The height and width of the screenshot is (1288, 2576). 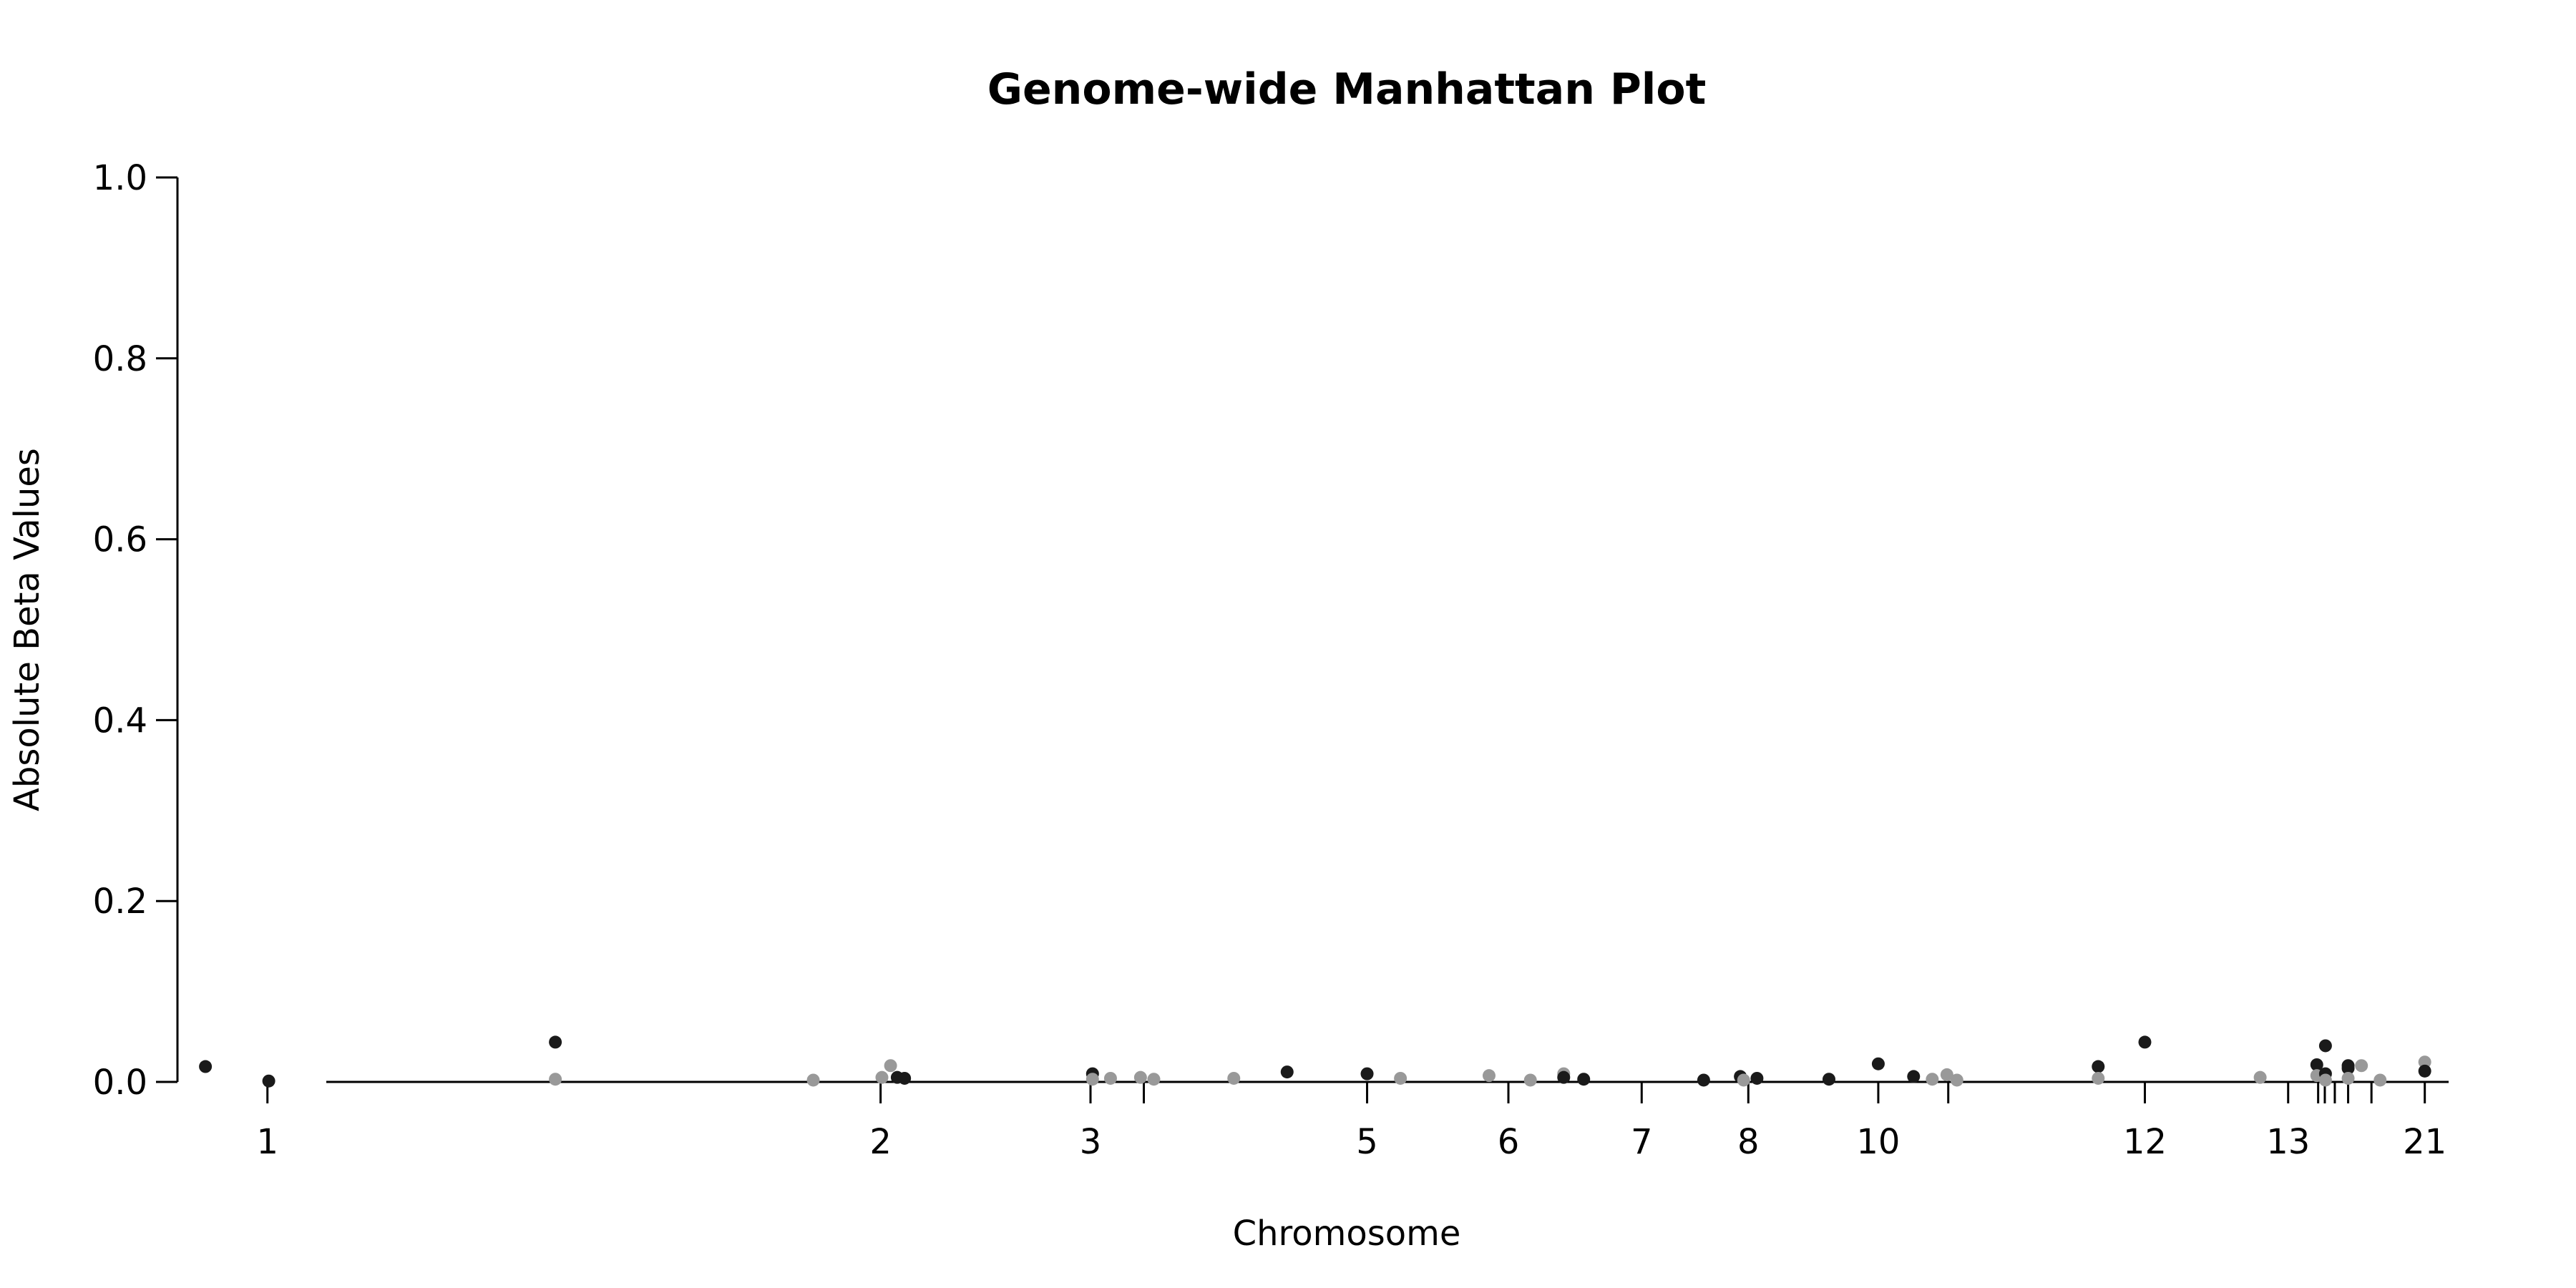 What do you see at coordinates (120, 721) in the screenshot?
I see `y-tick-label: 0.4` at bounding box center [120, 721].